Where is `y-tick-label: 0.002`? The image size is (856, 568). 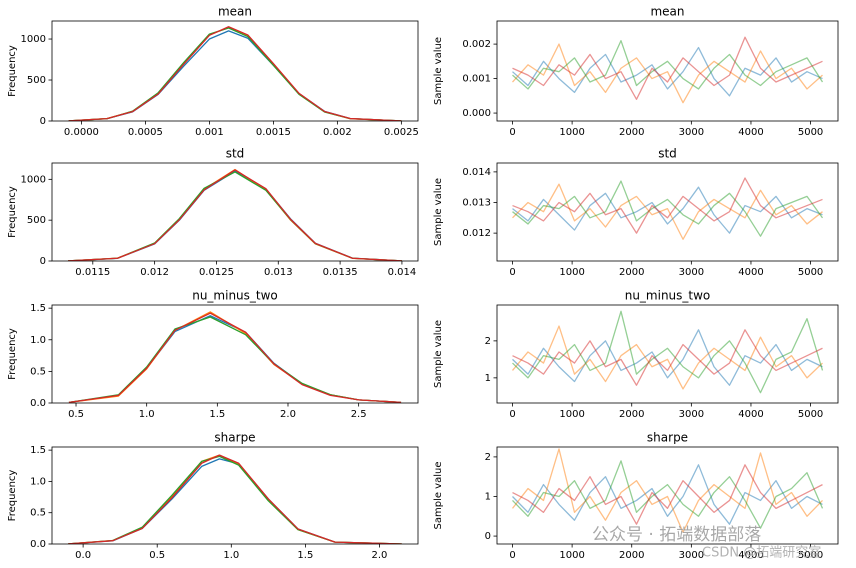
y-tick-label: 0.002 is located at coordinates (476, 44).